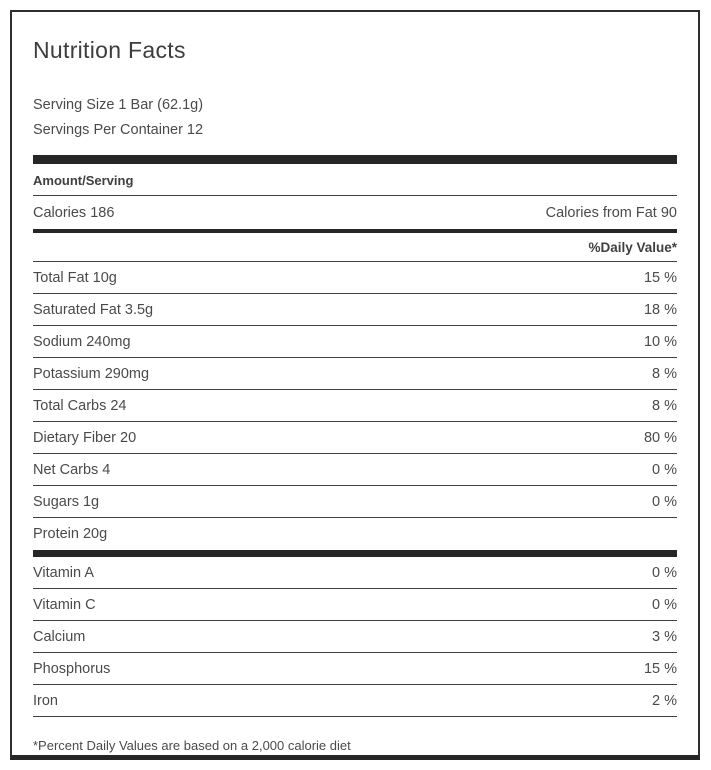  What do you see at coordinates (355, 669) in the screenshot?
I see `nutrient-row: Phosphorus 15 %` at bounding box center [355, 669].